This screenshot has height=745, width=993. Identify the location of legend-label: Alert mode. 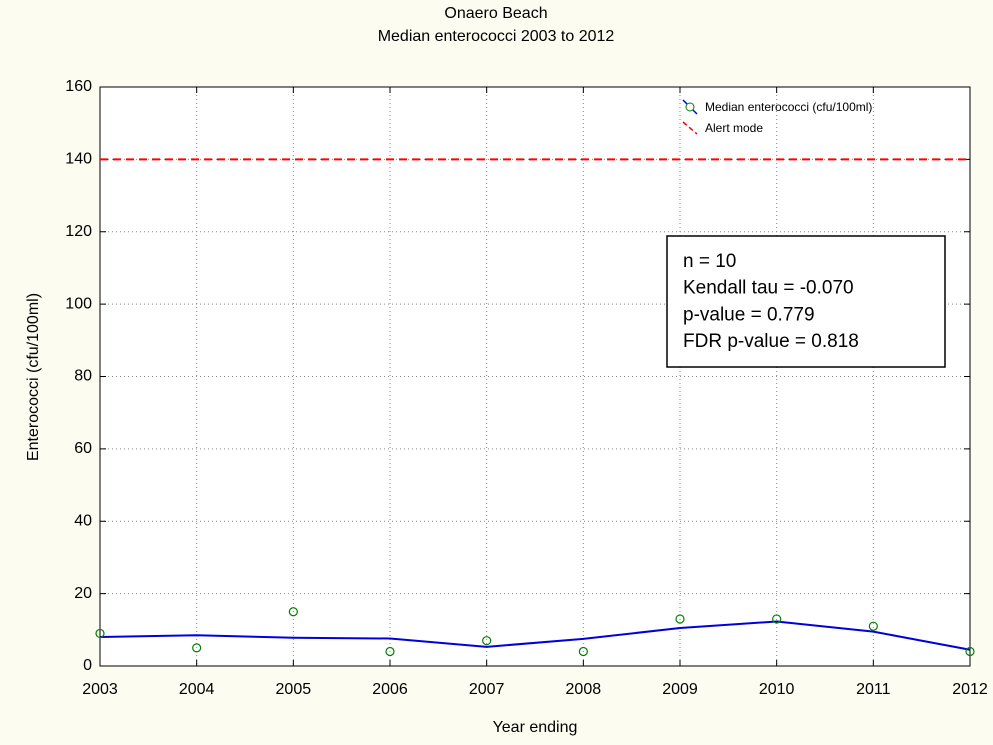
(734, 128).